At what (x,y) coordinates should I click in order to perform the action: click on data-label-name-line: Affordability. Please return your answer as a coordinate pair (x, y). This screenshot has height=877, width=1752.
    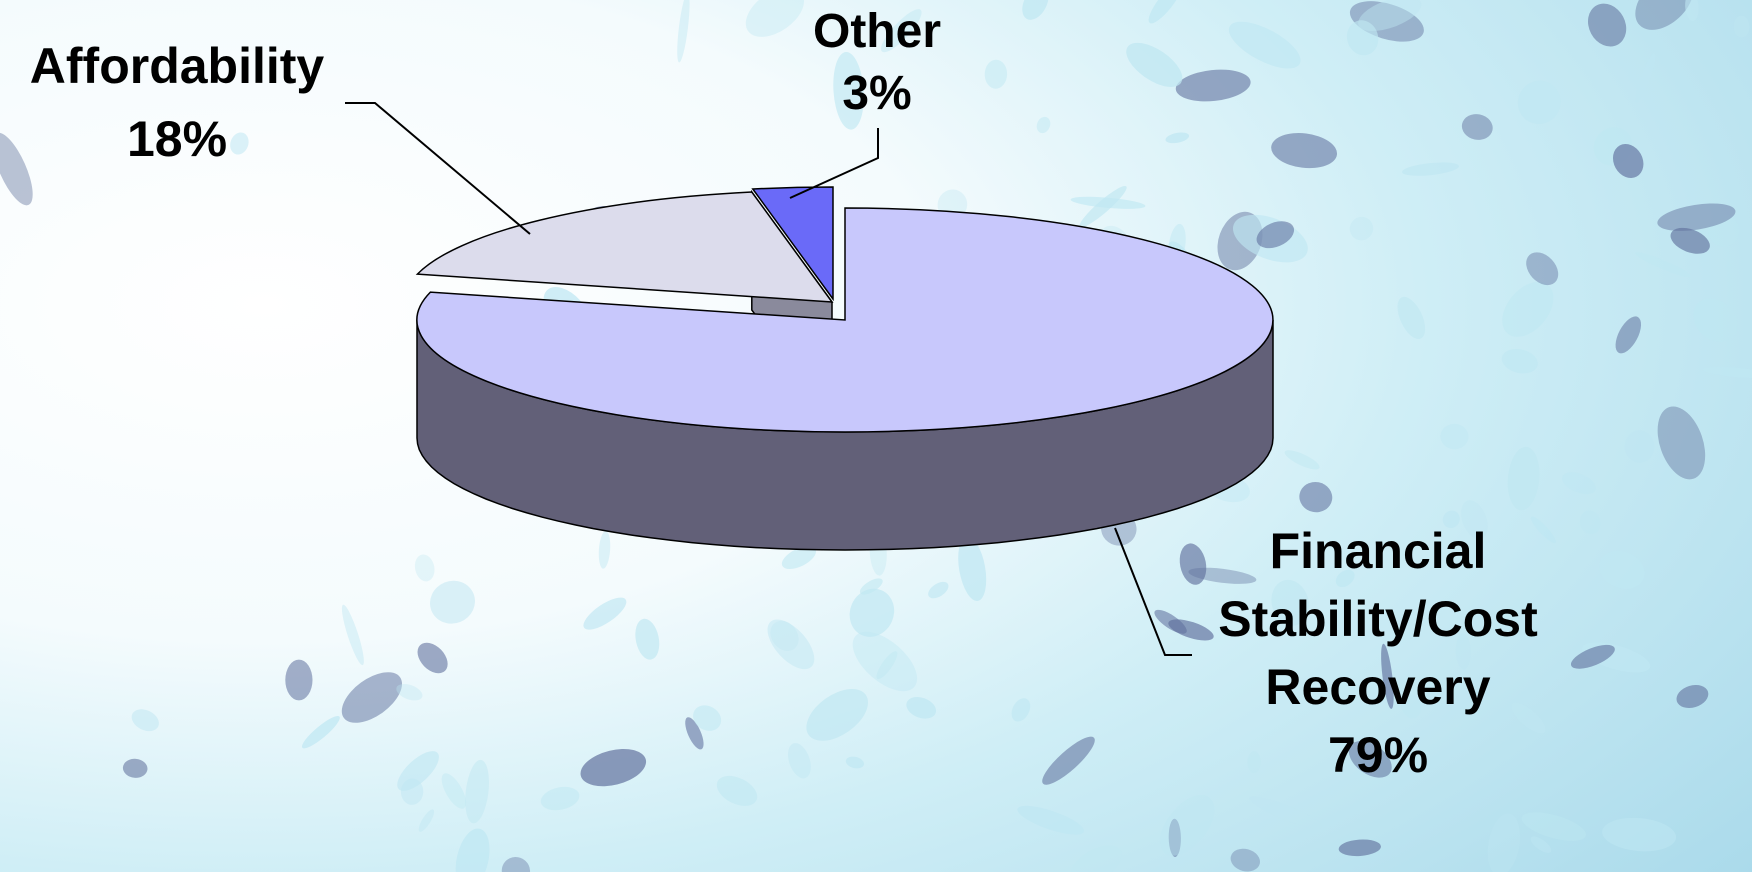
    Looking at the image, I should click on (177, 66).